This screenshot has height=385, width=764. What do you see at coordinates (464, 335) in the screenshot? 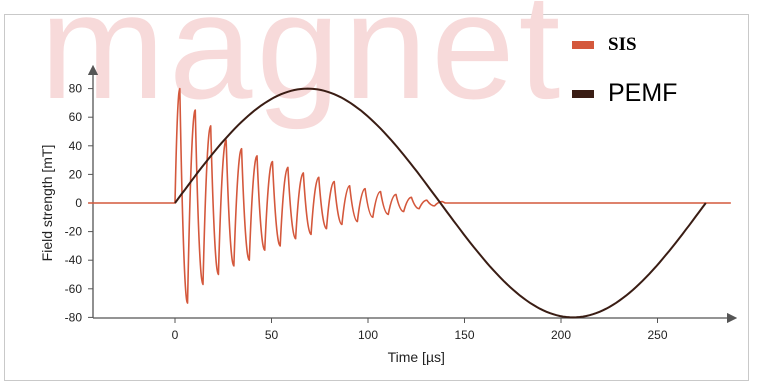
I see `x-tick-label: 150` at bounding box center [464, 335].